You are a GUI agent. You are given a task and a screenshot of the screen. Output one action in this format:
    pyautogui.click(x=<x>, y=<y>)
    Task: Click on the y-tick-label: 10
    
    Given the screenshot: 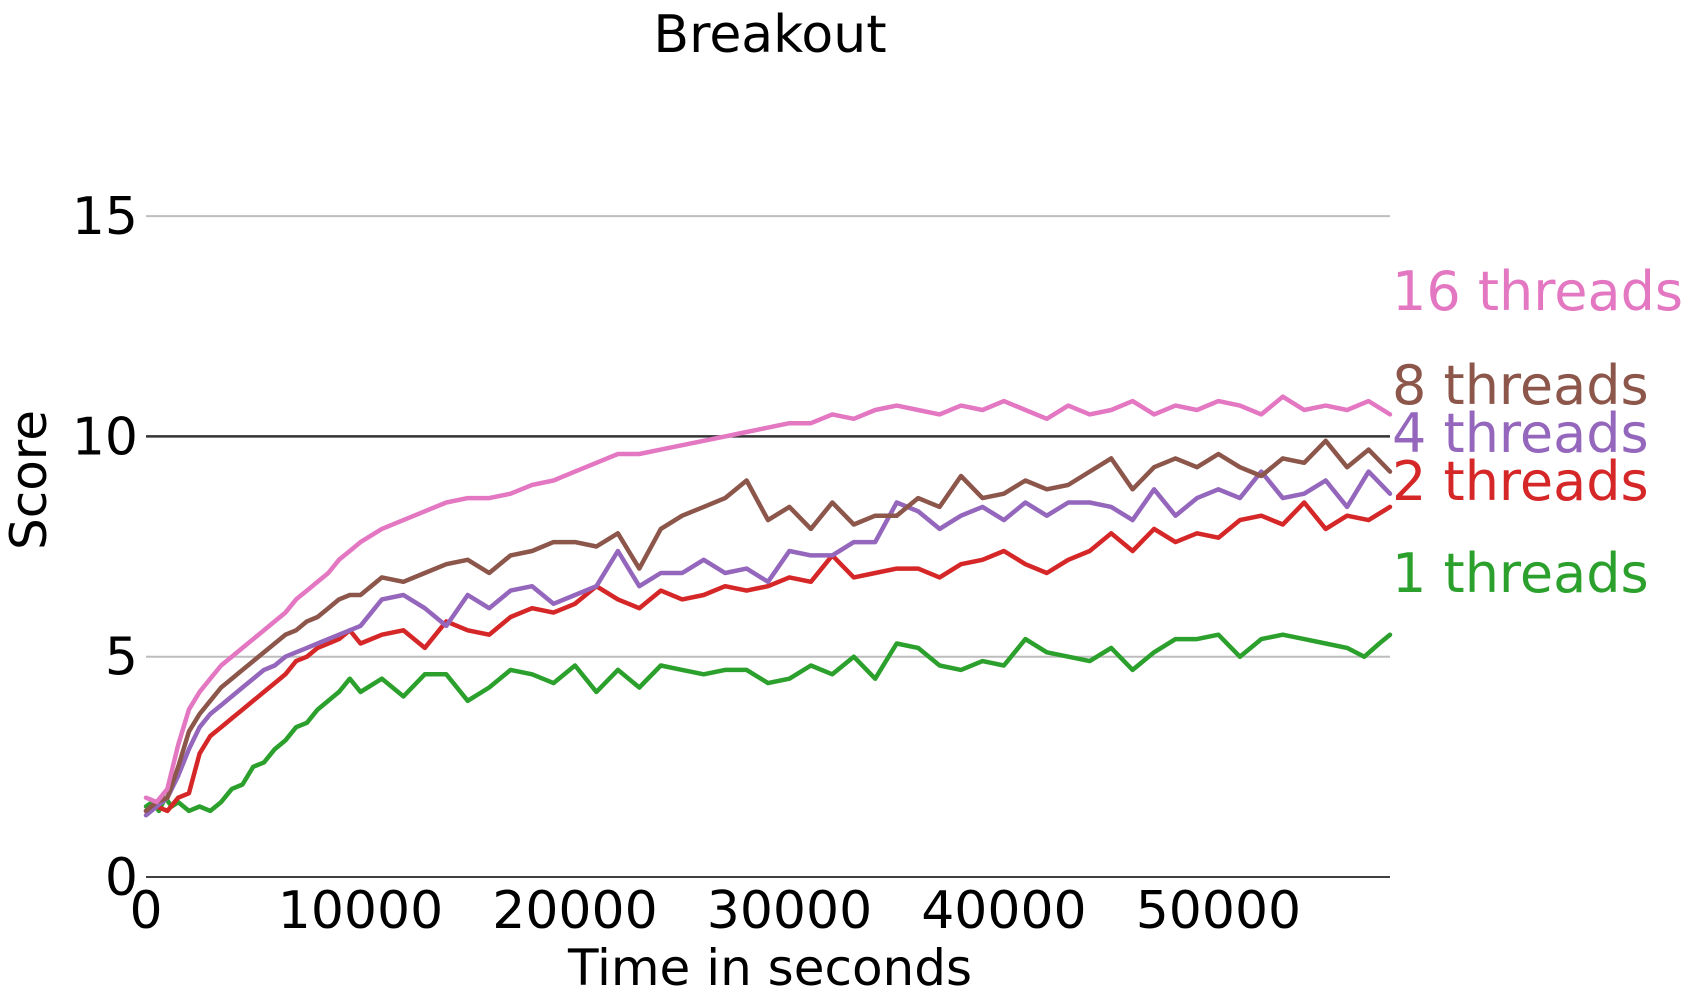 What is the action you would take?
    pyautogui.click(x=105, y=437)
    